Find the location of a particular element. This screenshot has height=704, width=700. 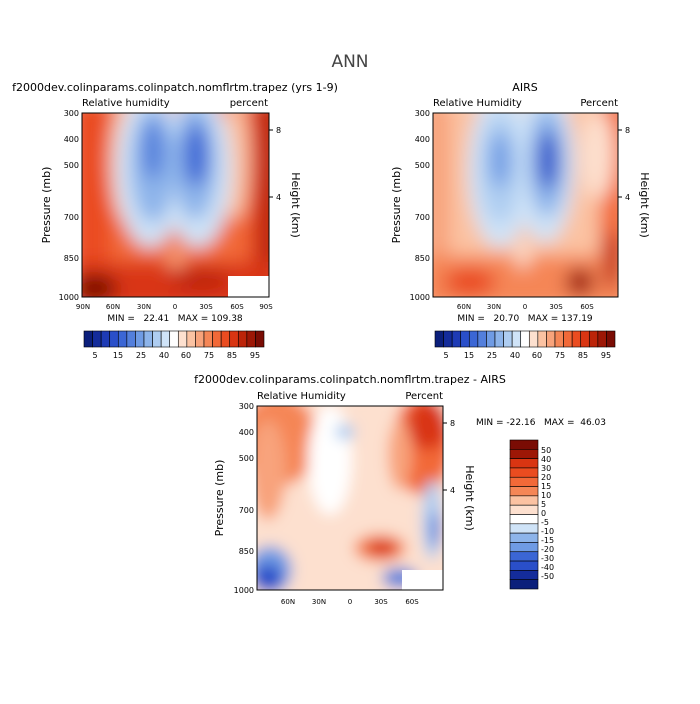

colorbar-label: 85 is located at coordinates (232, 355).